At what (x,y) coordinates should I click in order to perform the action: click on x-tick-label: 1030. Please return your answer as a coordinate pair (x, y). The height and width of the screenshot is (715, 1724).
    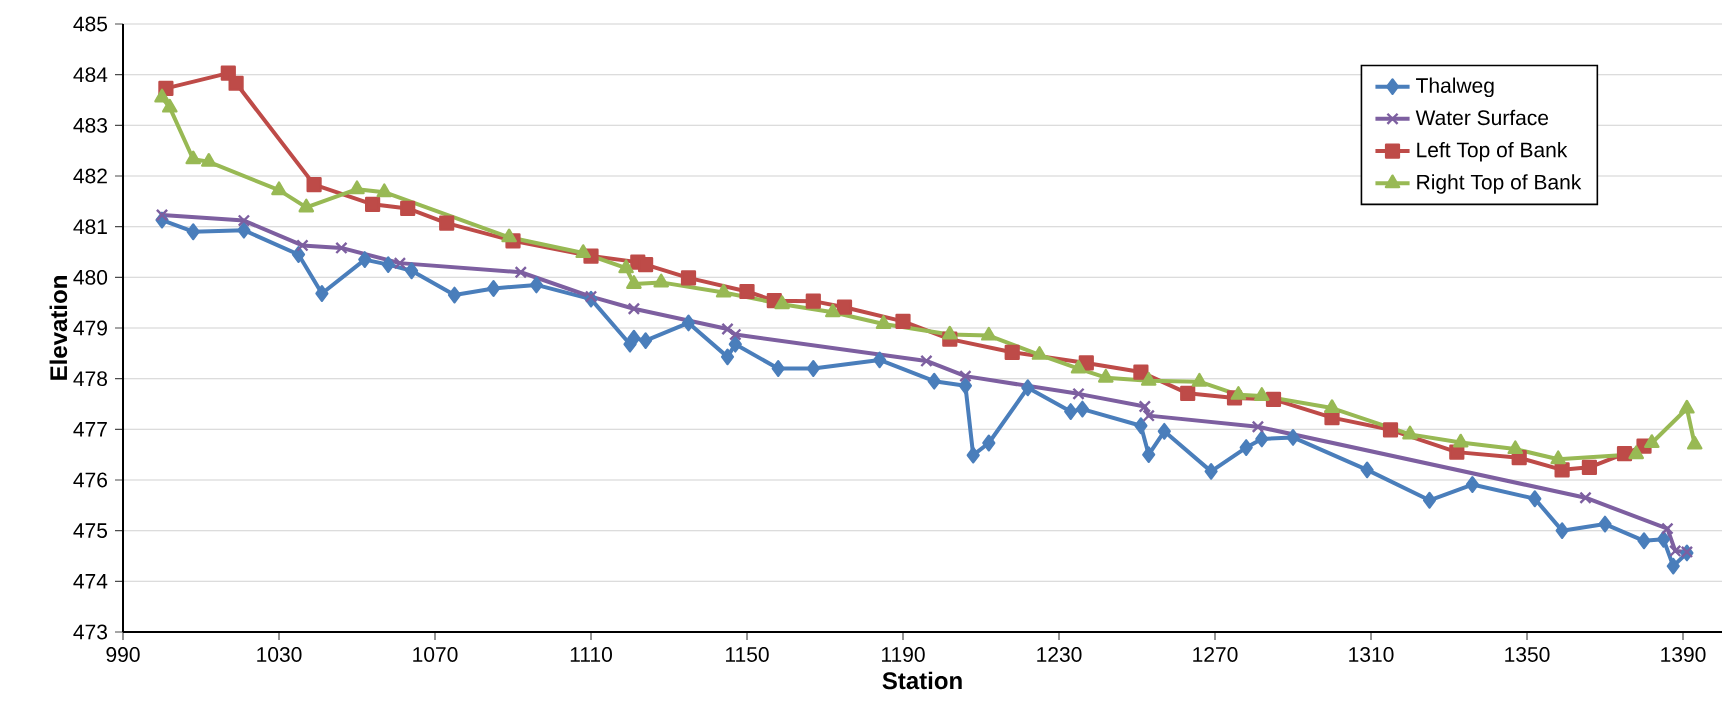
    Looking at the image, I should click on (279, 654).